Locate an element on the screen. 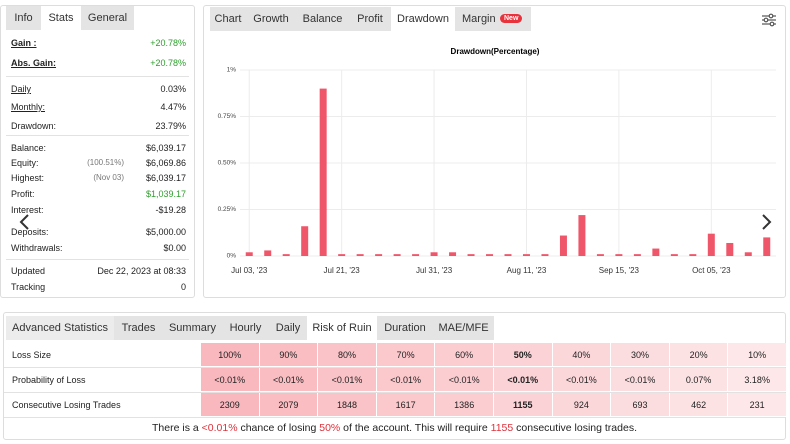 The width and height of the screenshot is (790, 444). stat-value: 4.47% is located at coordinates (173, 107).